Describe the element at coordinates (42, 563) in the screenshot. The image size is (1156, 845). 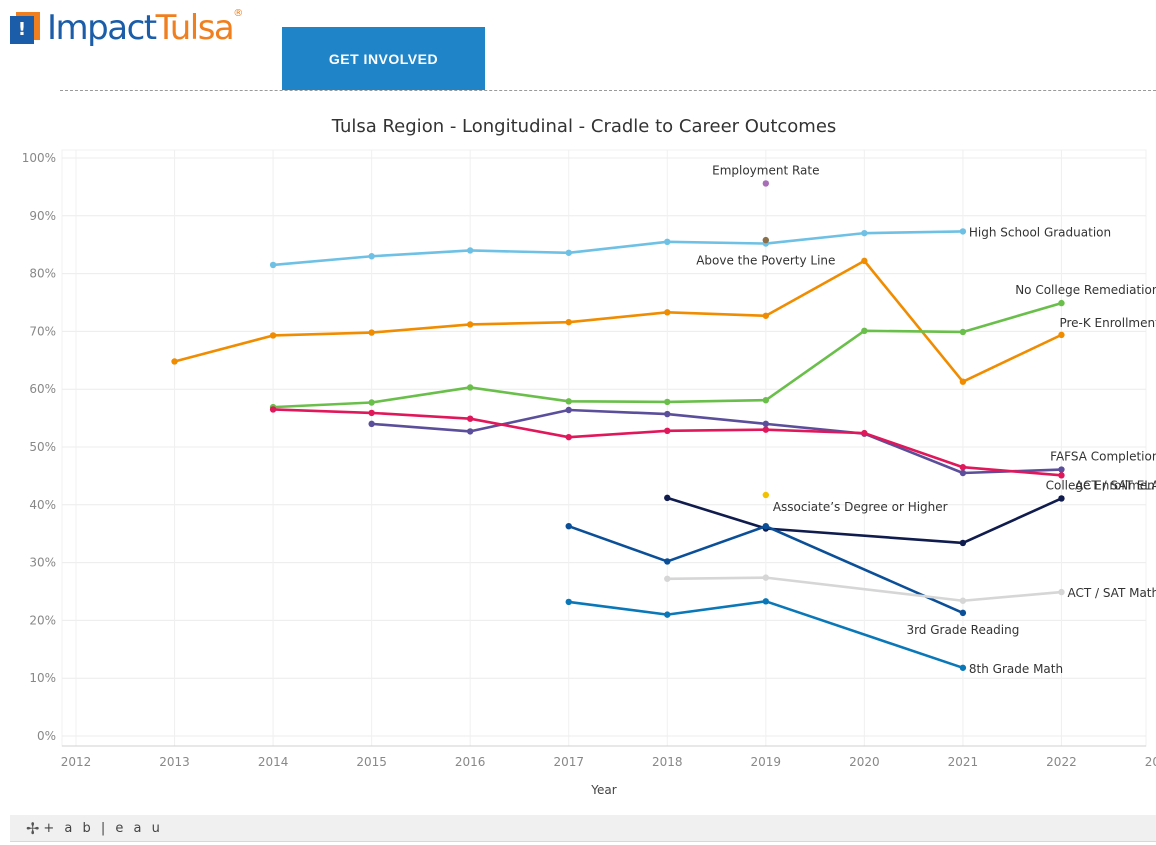
I see `y-tick-label: 30%` at that location.